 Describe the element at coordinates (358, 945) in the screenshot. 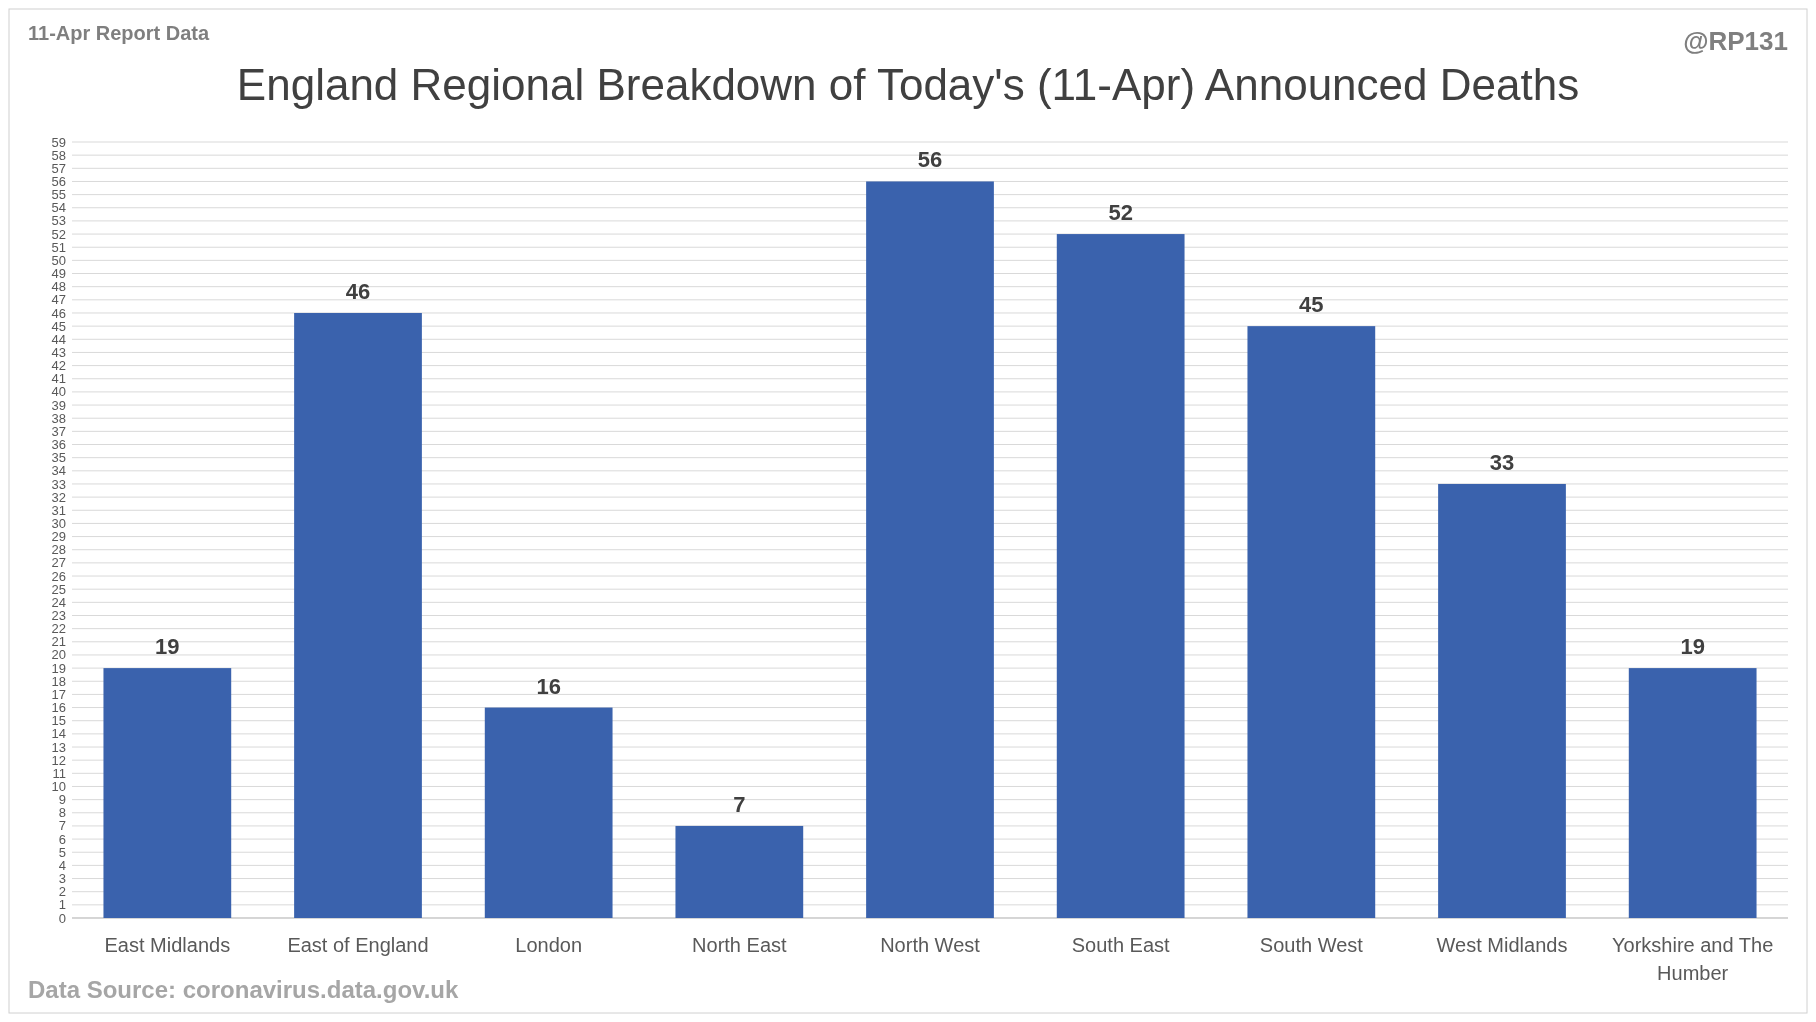

I see `x-tick-label: East of England` at that location.